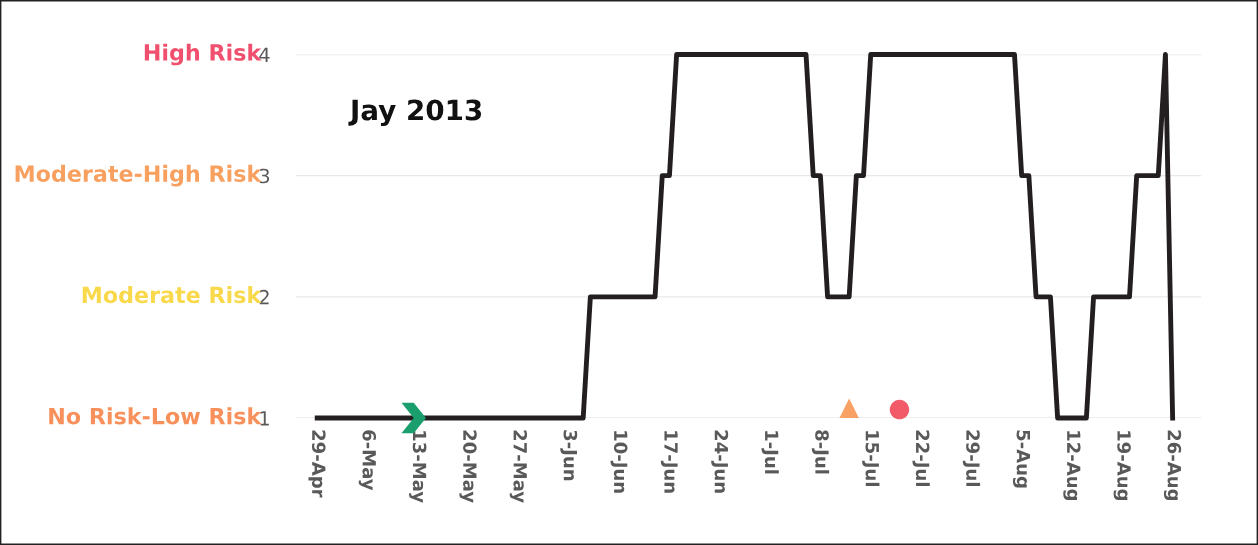  What do you see at coordinates (415, 113) in the screenshot?
I see `text: Jay 2013` at bounding box center [415, 113].